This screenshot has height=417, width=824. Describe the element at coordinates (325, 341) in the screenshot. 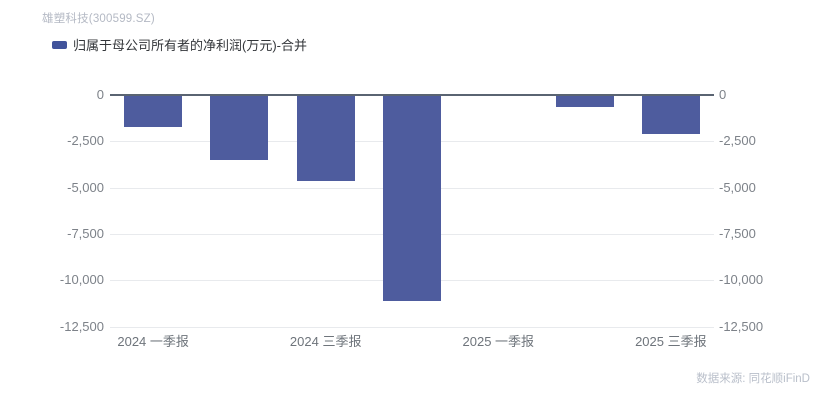

I see `x-axis-tick: 2024 三季报` at that location.